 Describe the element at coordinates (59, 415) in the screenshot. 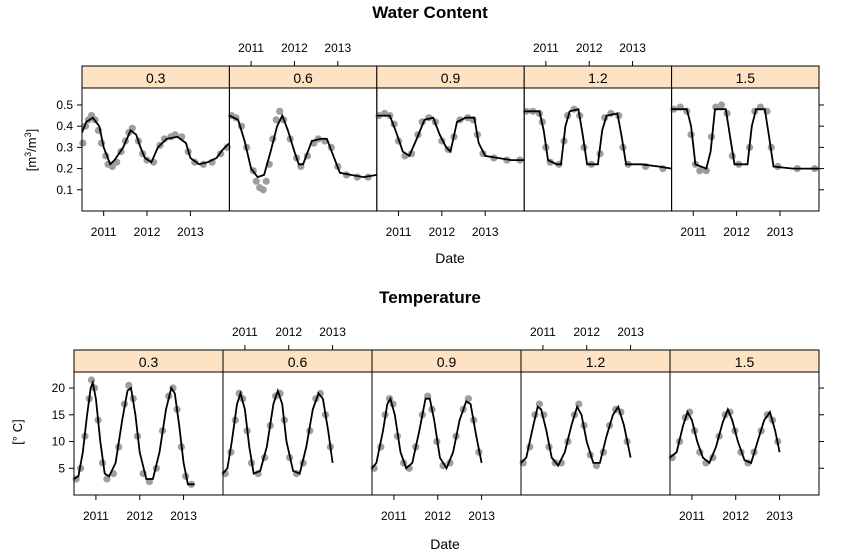

I see `y-tick-label: 15` at that location.